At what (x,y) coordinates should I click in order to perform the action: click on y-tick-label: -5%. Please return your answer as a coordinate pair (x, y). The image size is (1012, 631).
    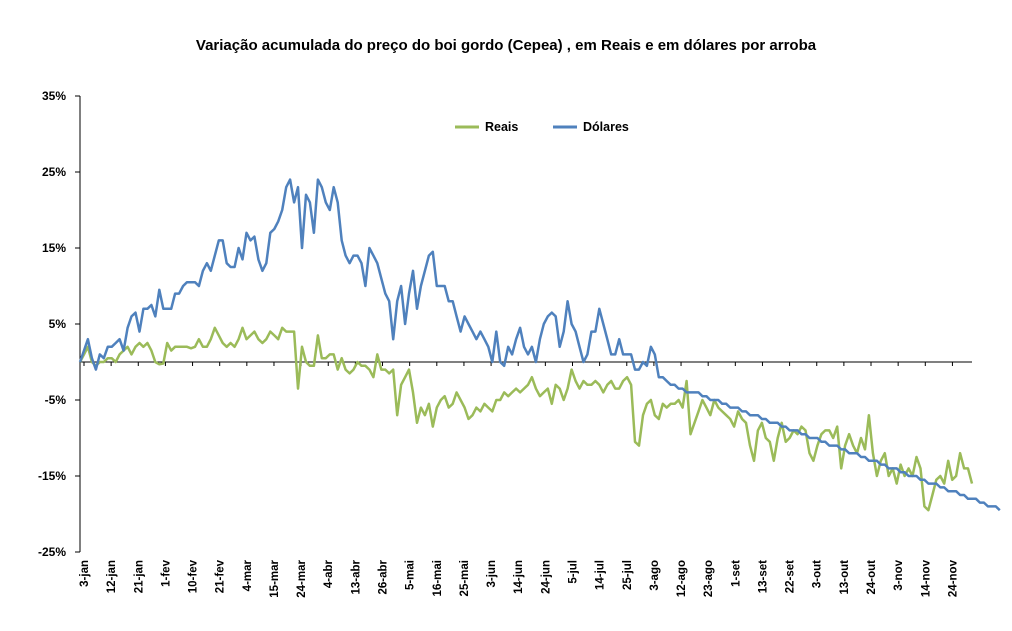
    Looking at the image, I should click on (56, 400).